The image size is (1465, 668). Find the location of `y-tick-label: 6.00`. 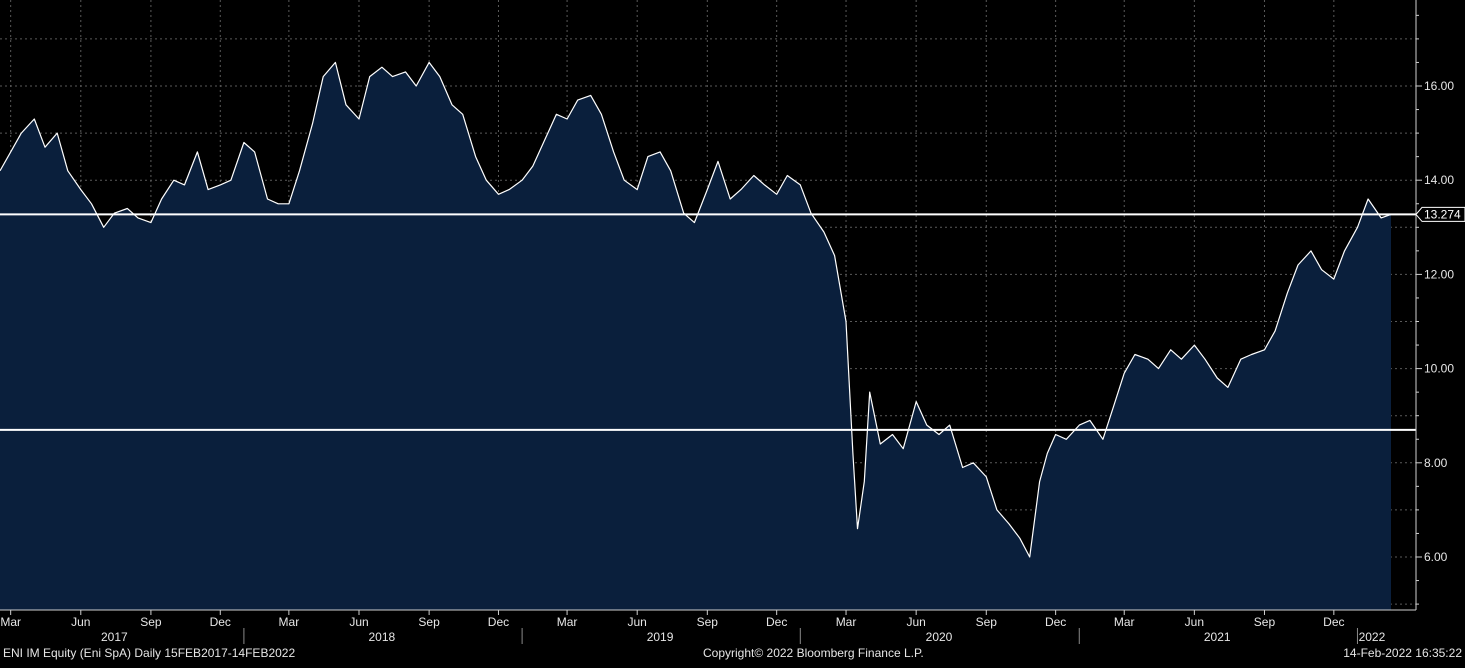

y-tick-label: 6.00 is located at coordinates (1436, 557).